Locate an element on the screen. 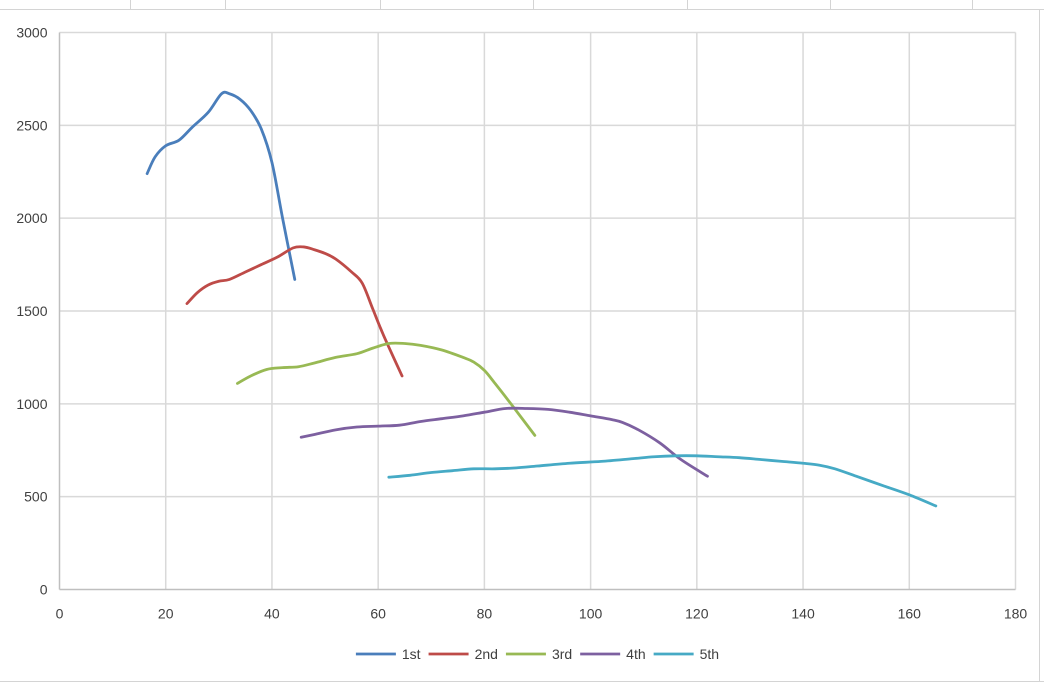 The width and height of the screenshot is (1044, 683). y-tick-label: 1500 is located at coordinates (31, 311).